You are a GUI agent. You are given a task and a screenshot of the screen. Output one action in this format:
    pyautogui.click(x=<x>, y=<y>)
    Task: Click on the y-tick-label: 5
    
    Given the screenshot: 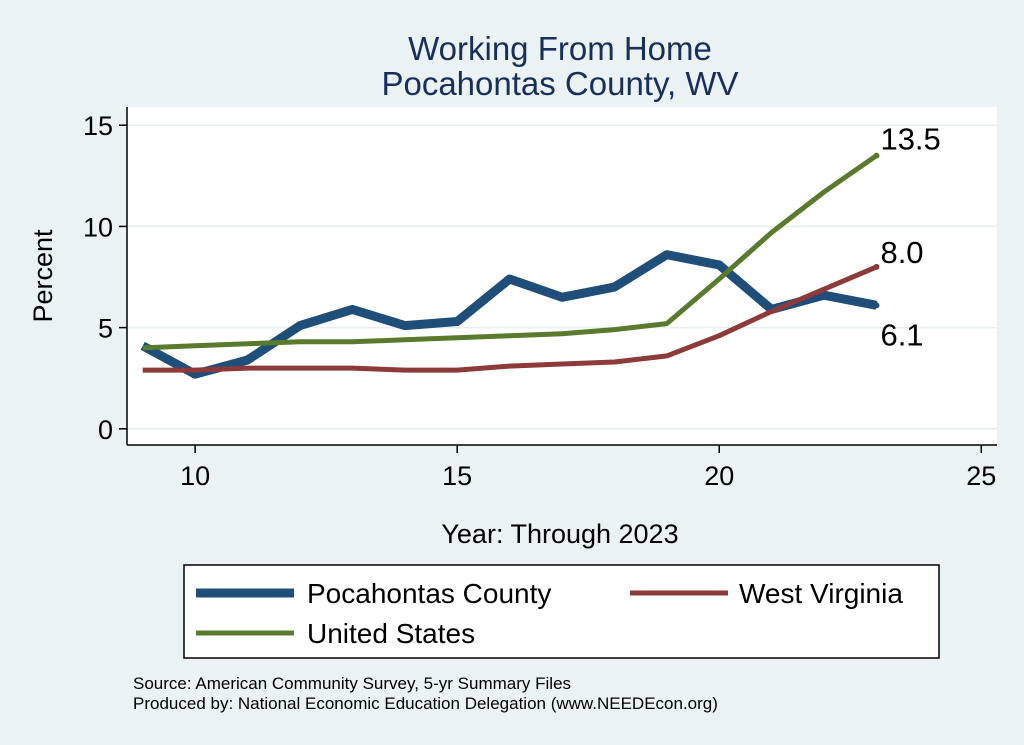 What is the action you would take?
    pyautogui.click(x=105, y=329)
    